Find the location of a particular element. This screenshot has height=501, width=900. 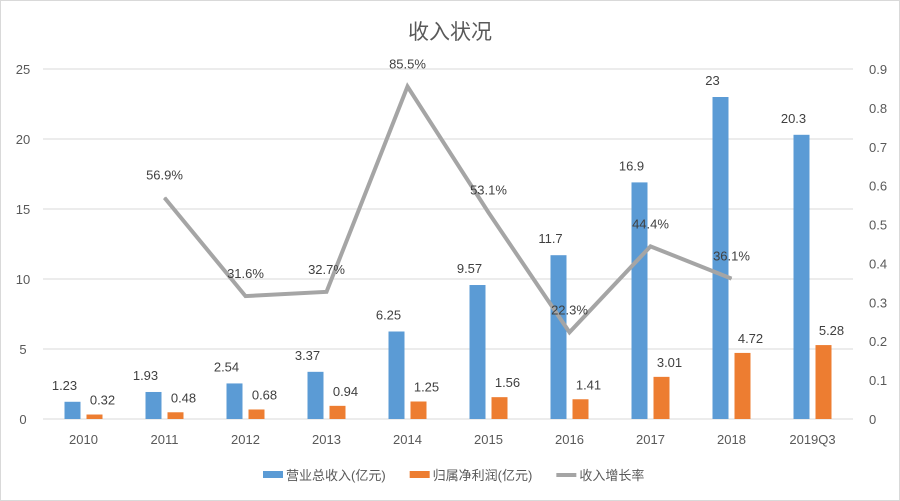

bar-data-label: 3.01 is located at coordinates (669, 362).